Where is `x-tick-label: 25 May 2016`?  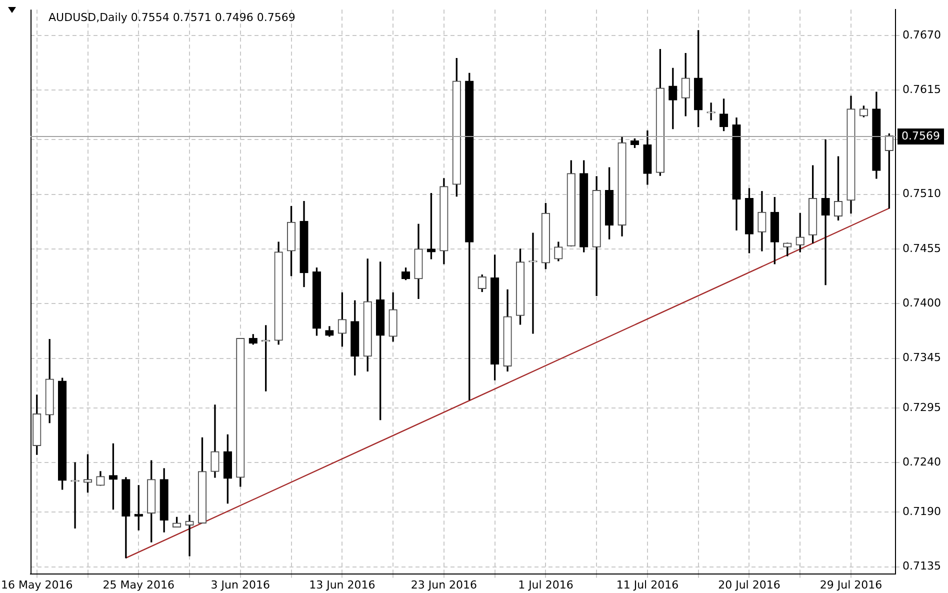 x-tick-label: 25 May 2016 is located at coordinates (138, 585).